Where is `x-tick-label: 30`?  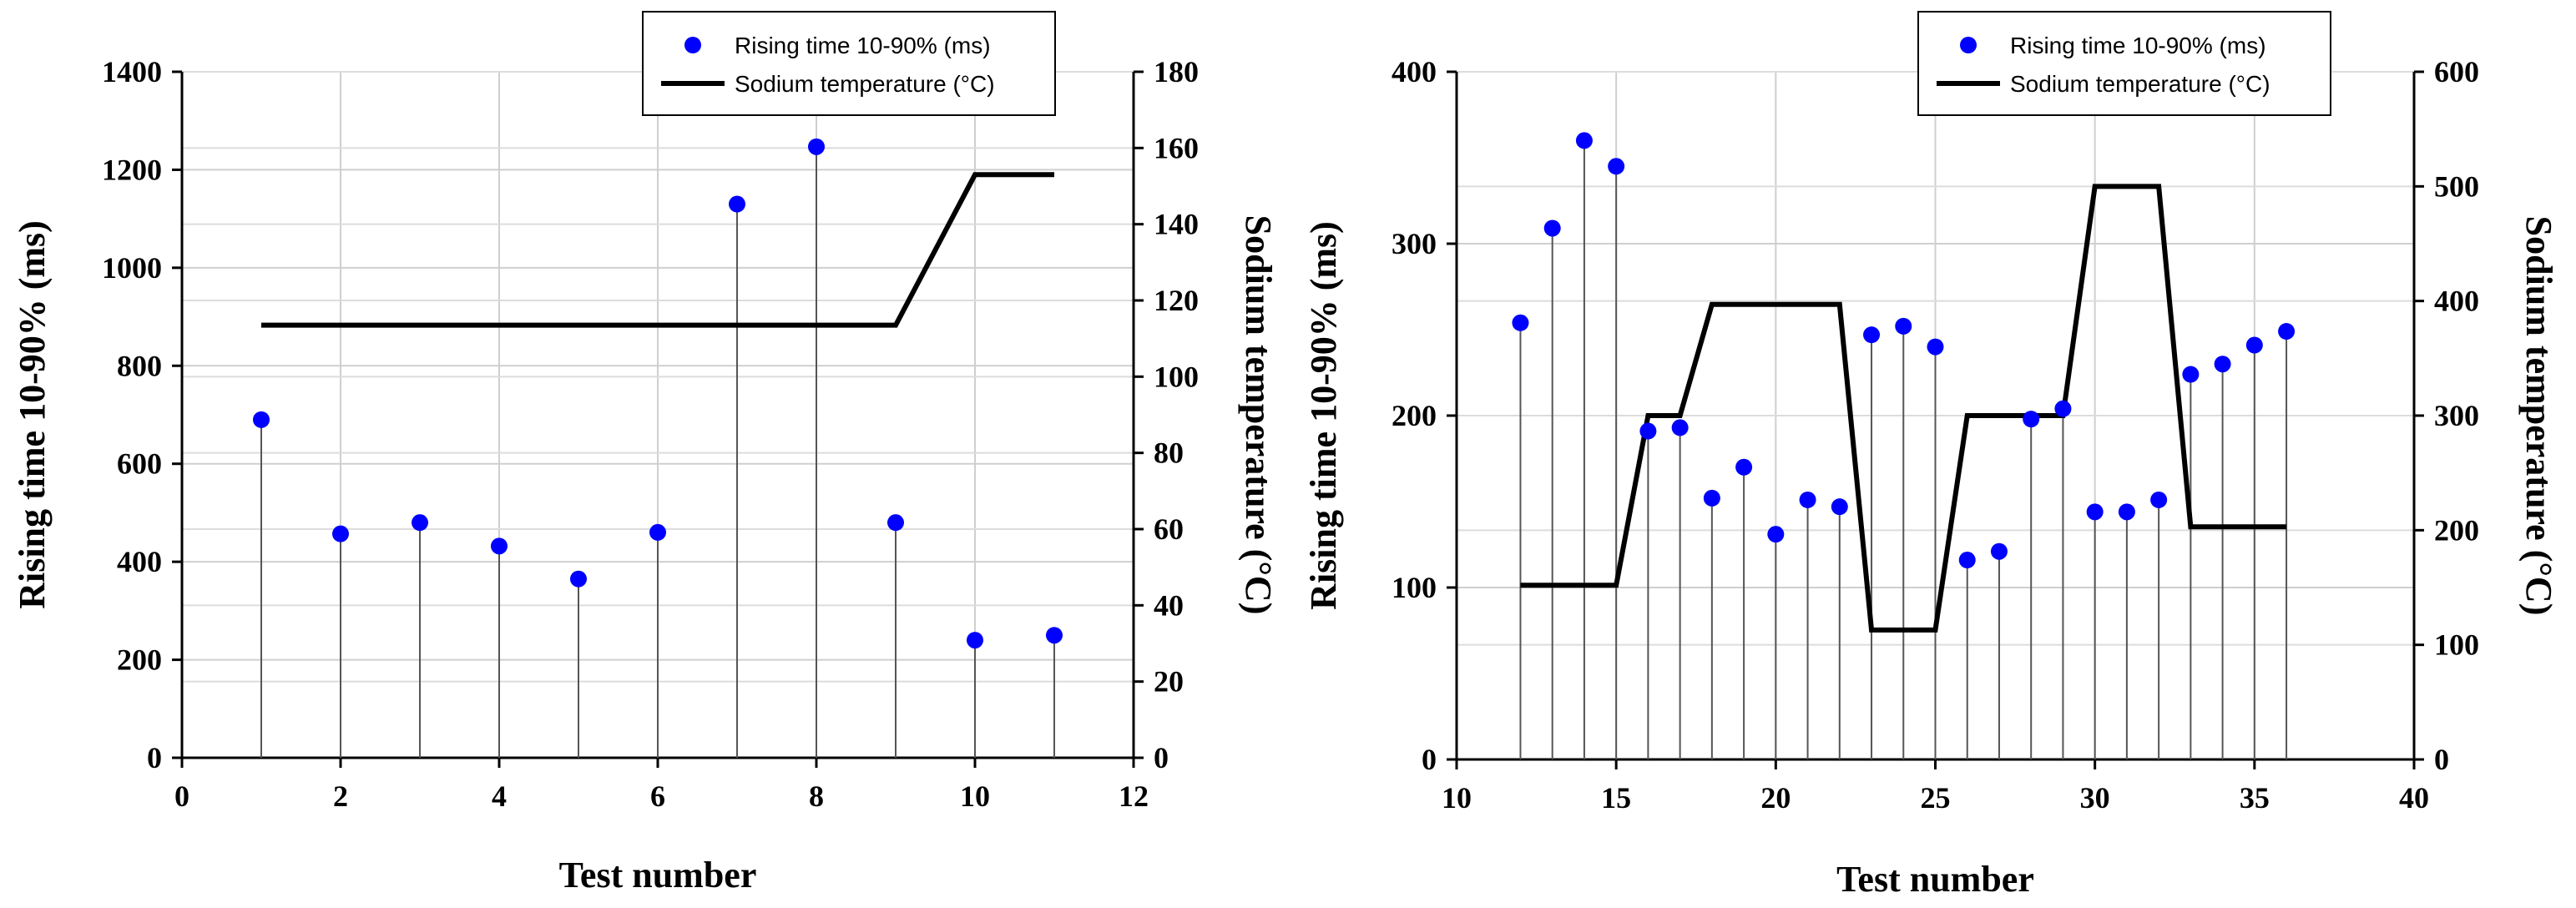 x-tick-label: 30 is located at coordinates (2095, 798).